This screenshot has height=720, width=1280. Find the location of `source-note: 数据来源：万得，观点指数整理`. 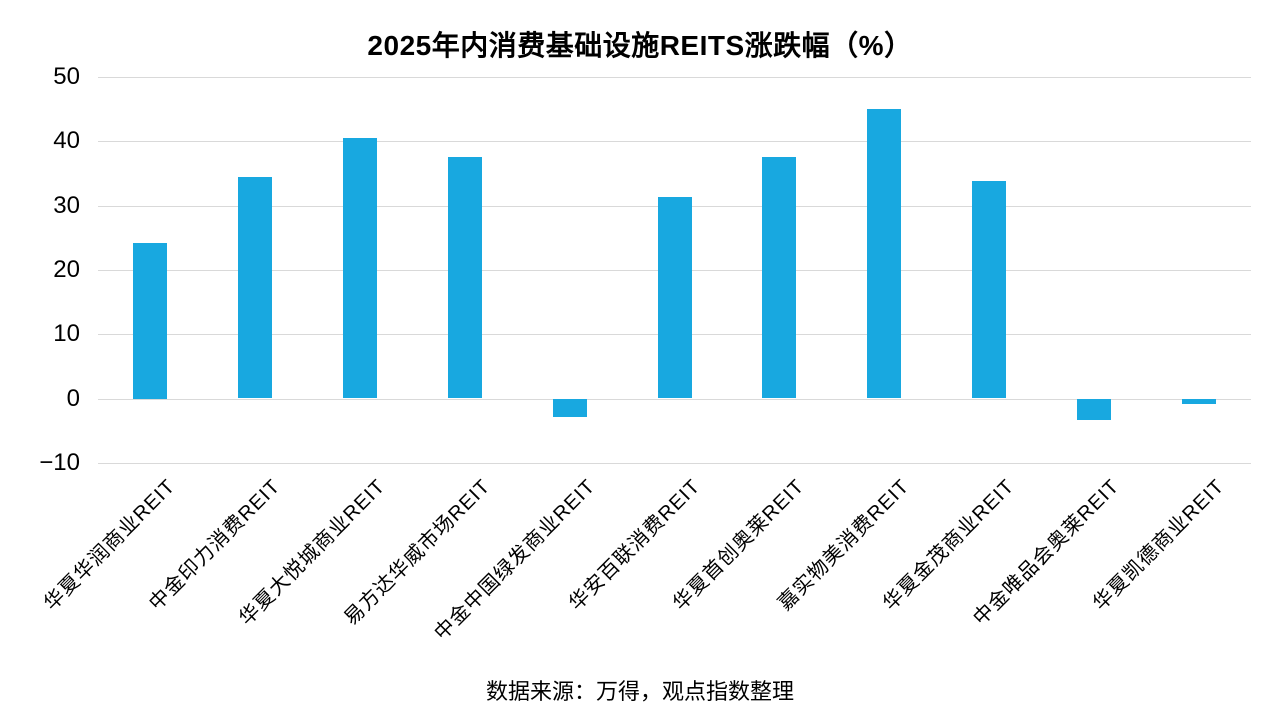

source-note: 数据来源：万得，观点指数整理 is located at coordinates (639, 691).